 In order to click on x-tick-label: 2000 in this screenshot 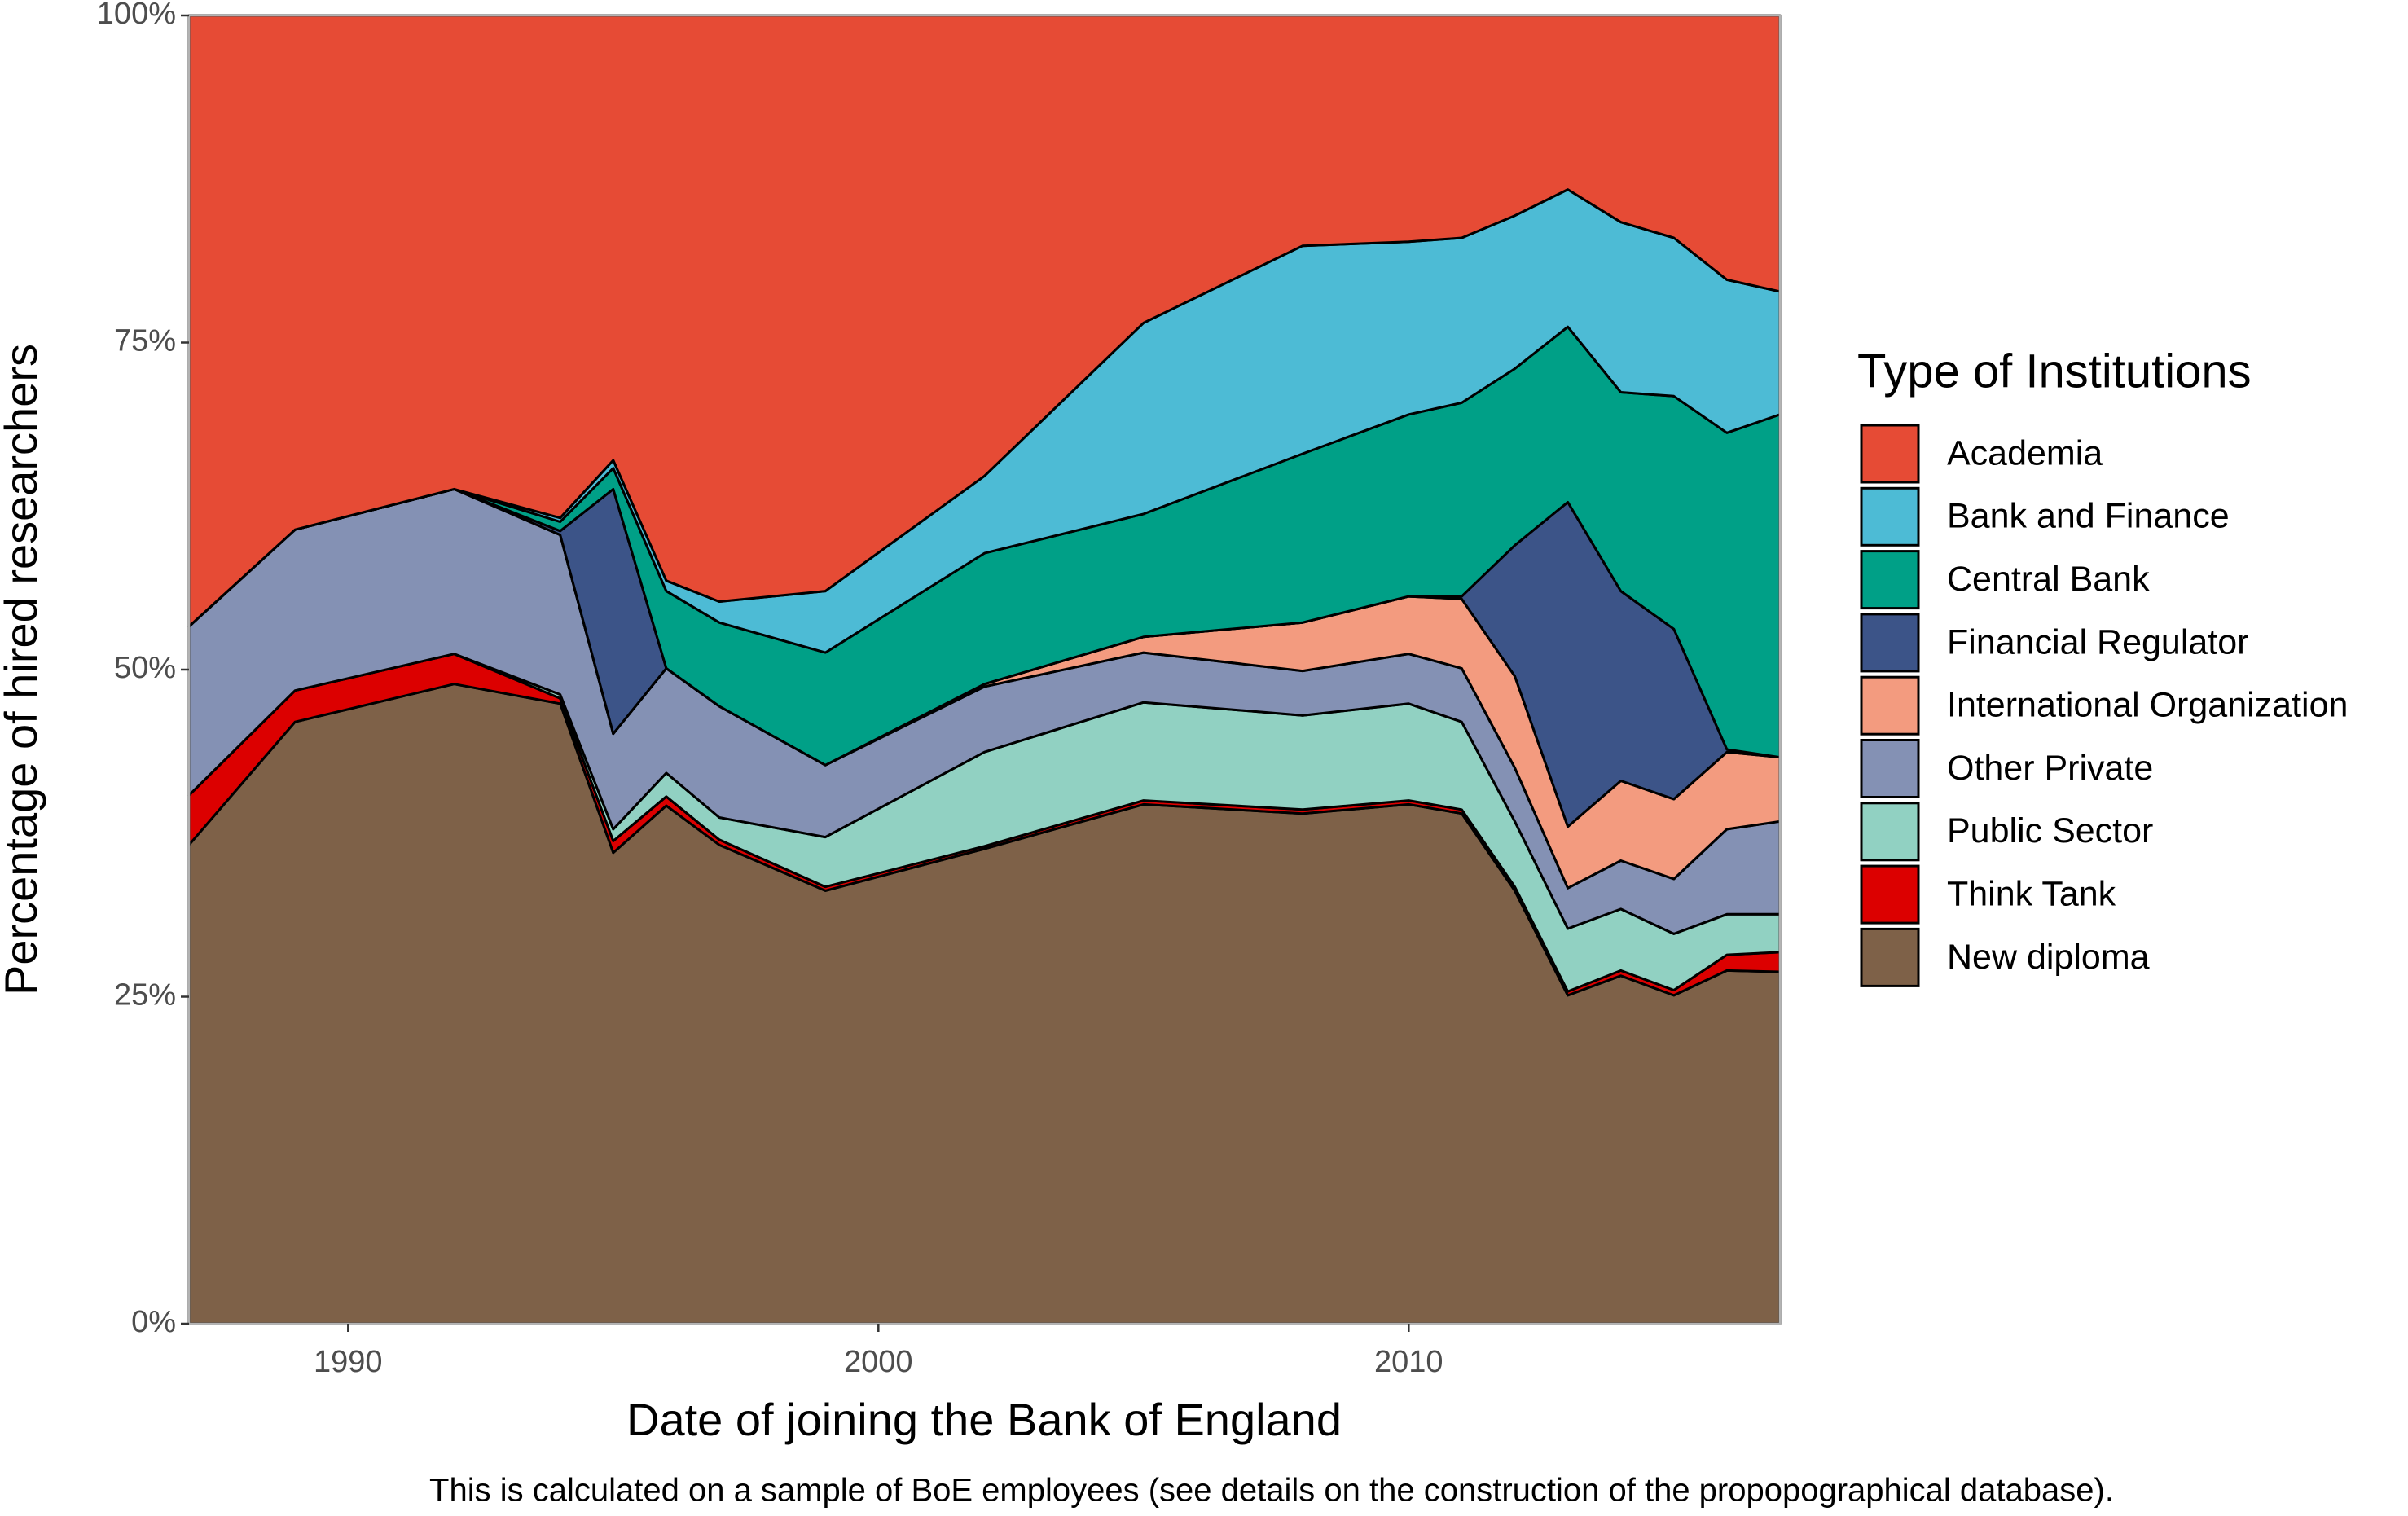, I will do `click(879, 1362)`.